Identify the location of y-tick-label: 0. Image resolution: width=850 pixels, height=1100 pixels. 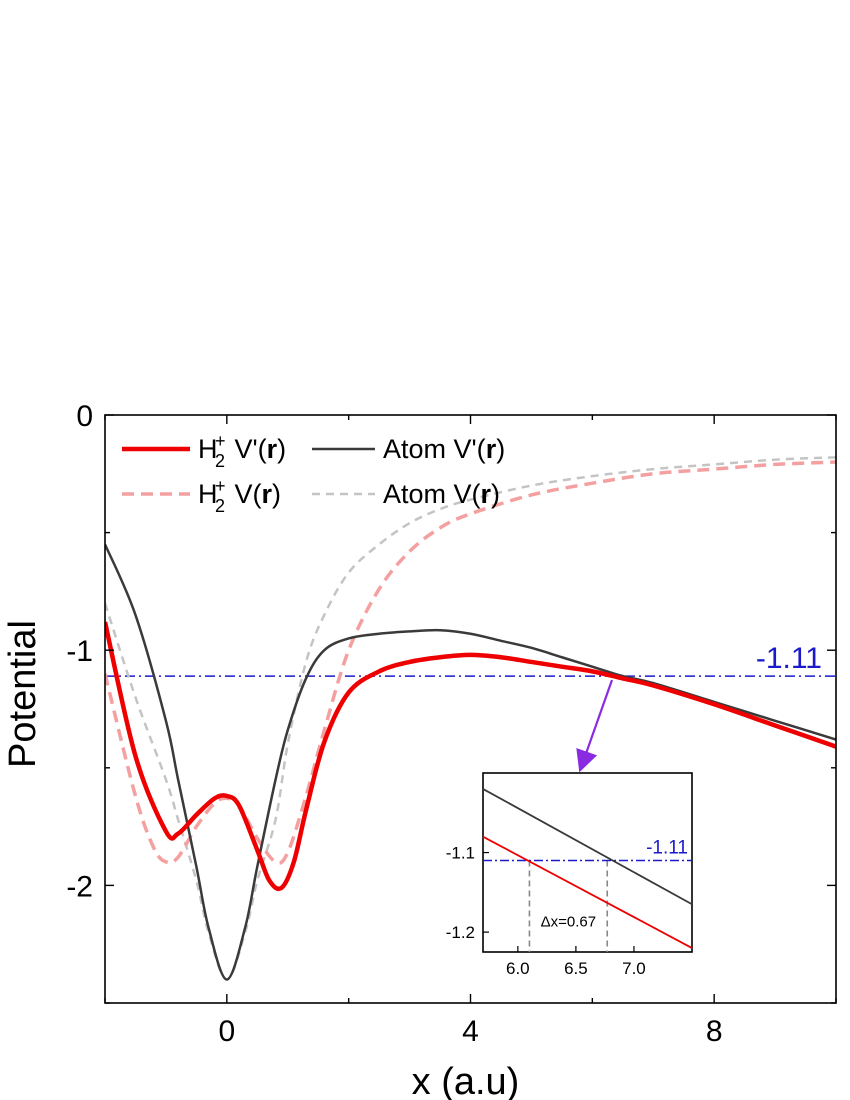
(84, 416).